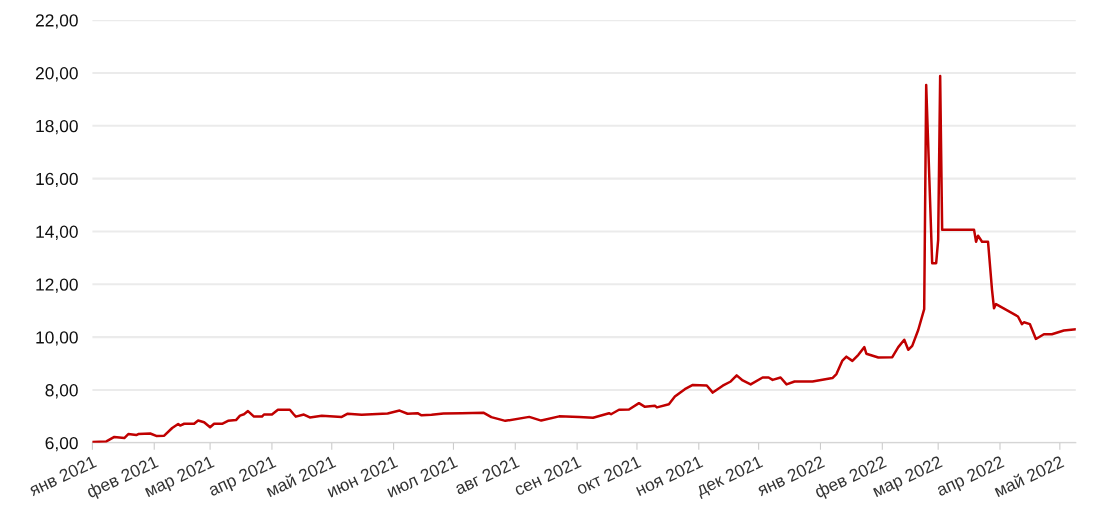  I want to click on y-tick-label: 6,00, so click(61, 444).